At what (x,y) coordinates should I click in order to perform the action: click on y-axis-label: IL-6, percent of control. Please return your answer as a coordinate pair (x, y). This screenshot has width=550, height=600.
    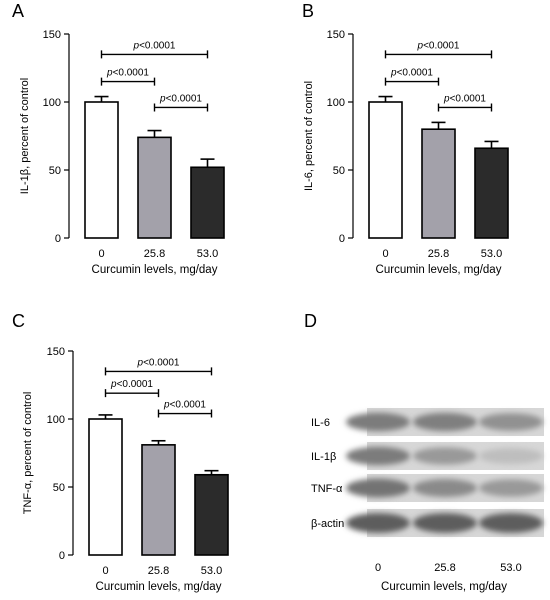
    Looking at the image, I should click on (309, 136).